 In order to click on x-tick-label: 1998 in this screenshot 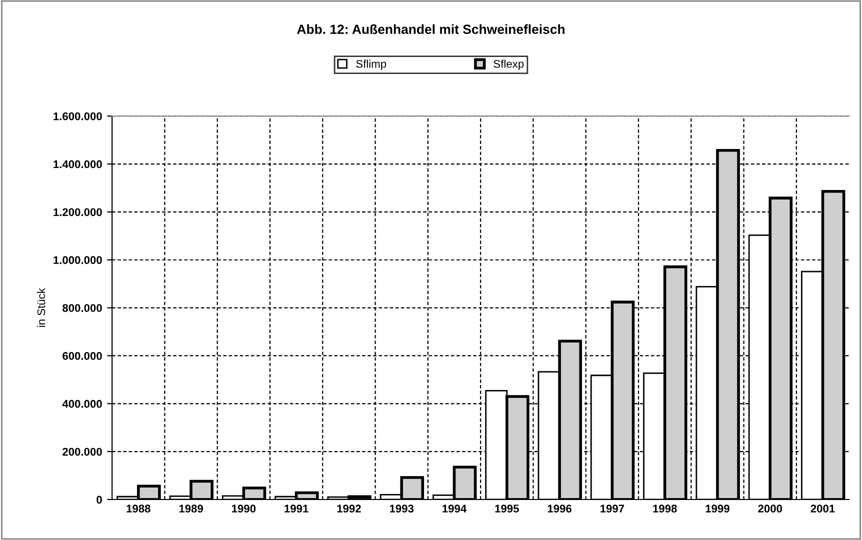, I will do `click(665, 508)`.